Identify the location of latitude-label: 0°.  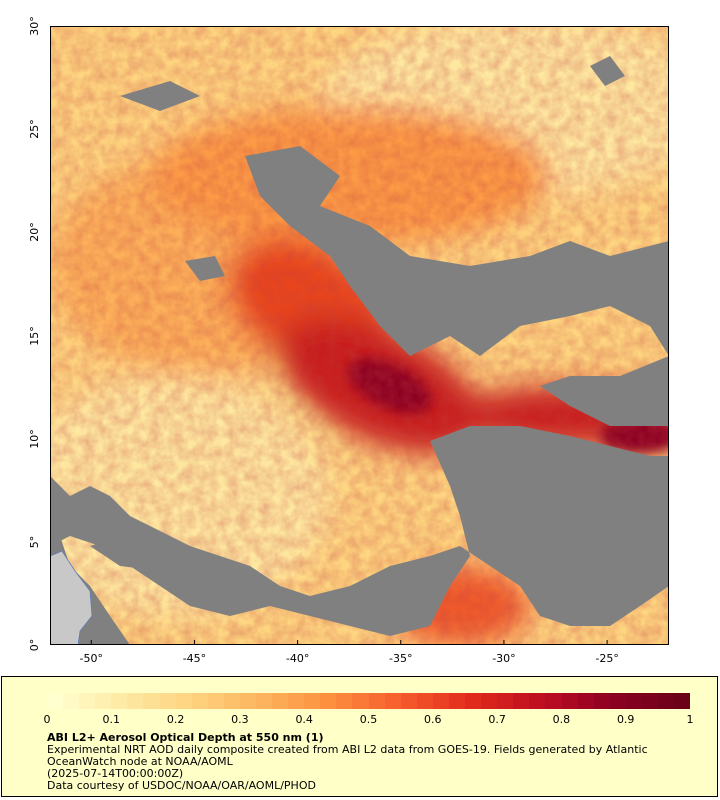
(34, 645).